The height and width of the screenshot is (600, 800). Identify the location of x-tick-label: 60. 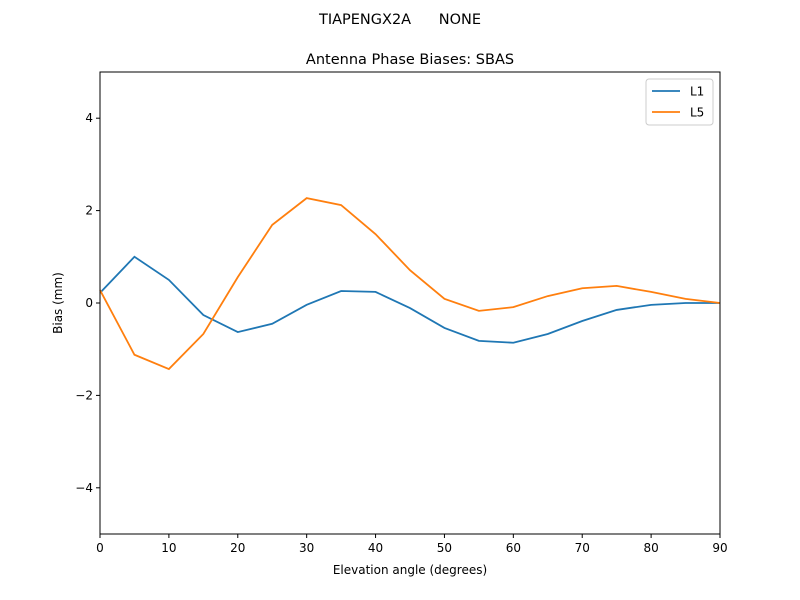
(513, 548).